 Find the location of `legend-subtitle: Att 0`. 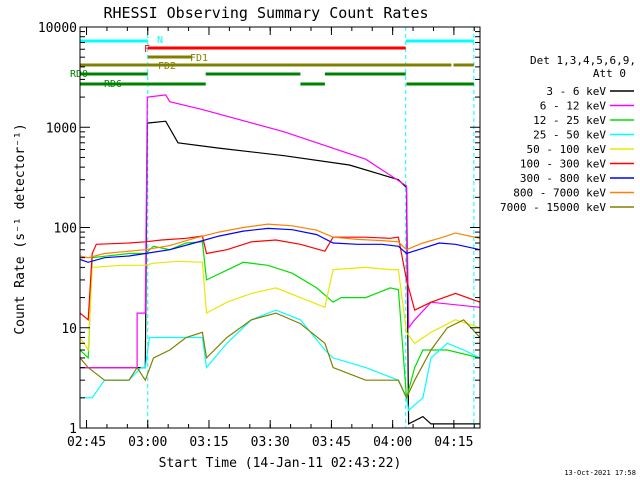

legend-subtitle: Att 0 is located at coordinates (609, 73).